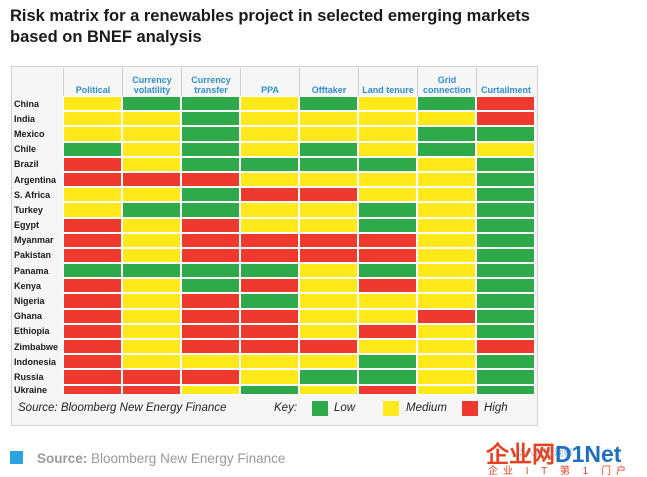  What do you see at coordinates (151, 82) in the screenshot?
I see `column-header-currency-volatility: Currency volatility` at bounding box center [151, 82].